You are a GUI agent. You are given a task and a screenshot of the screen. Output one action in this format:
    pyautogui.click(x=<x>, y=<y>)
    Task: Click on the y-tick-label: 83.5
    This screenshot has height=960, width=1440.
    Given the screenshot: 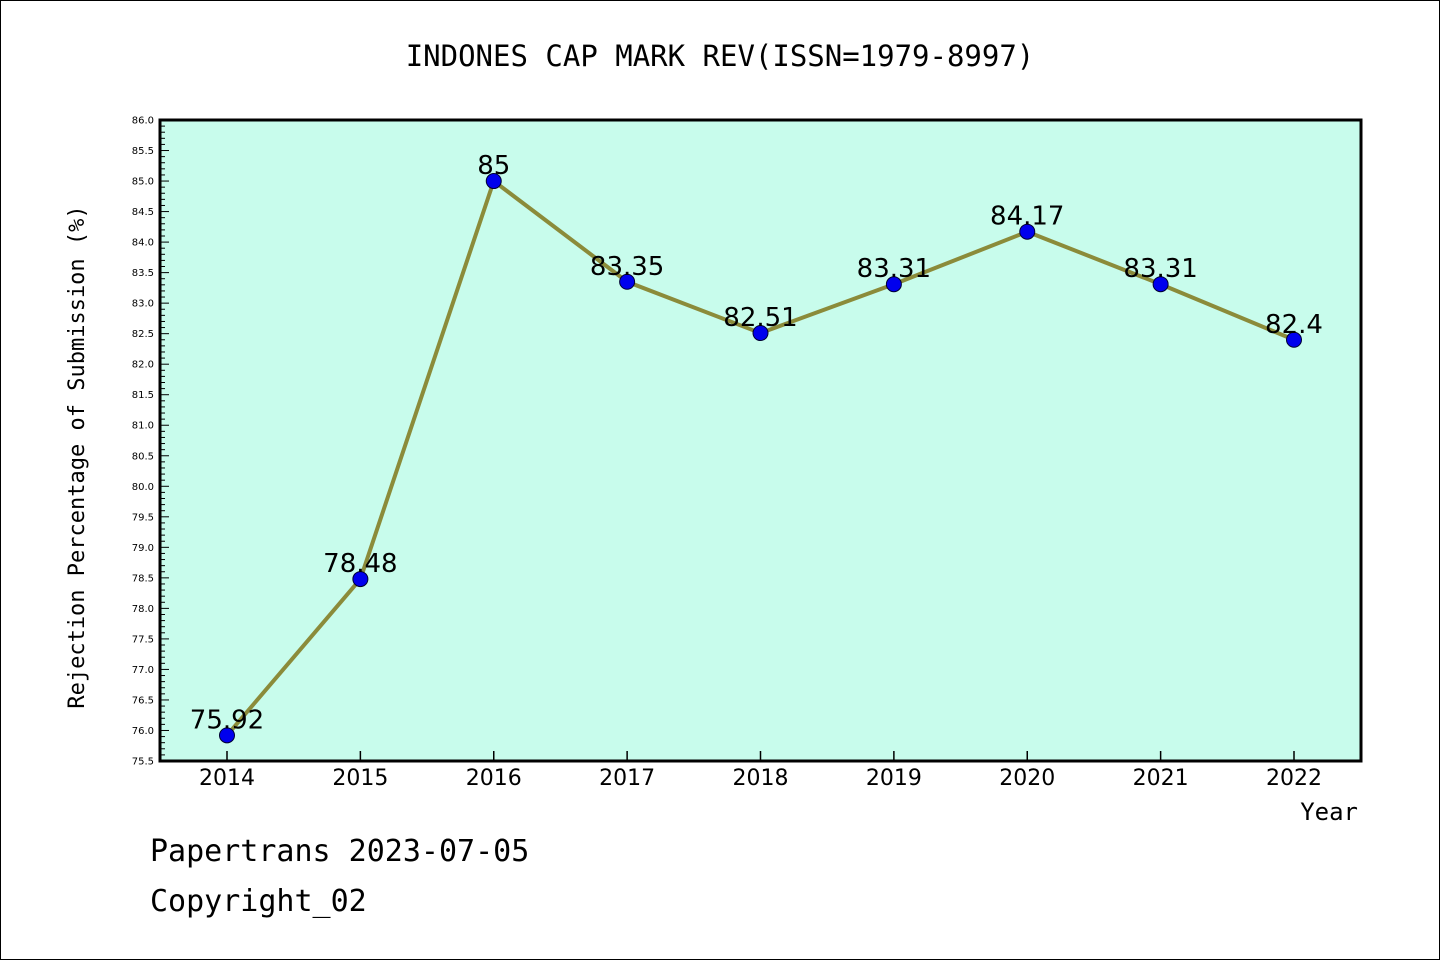 What is the action you would take?
    pyautogui.click(x=143, y=273)
    